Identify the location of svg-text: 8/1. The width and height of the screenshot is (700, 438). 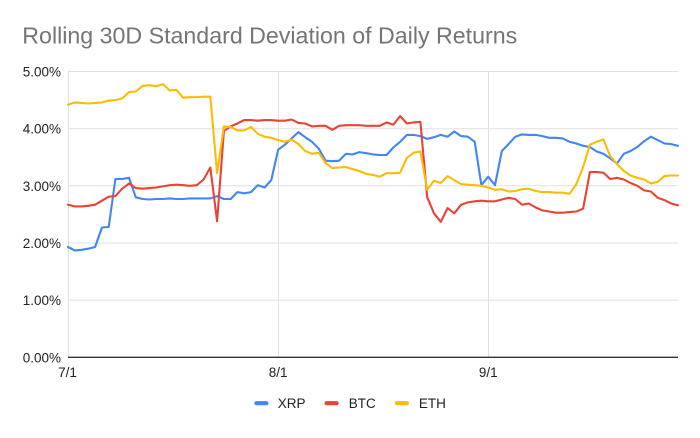
(278, 372).